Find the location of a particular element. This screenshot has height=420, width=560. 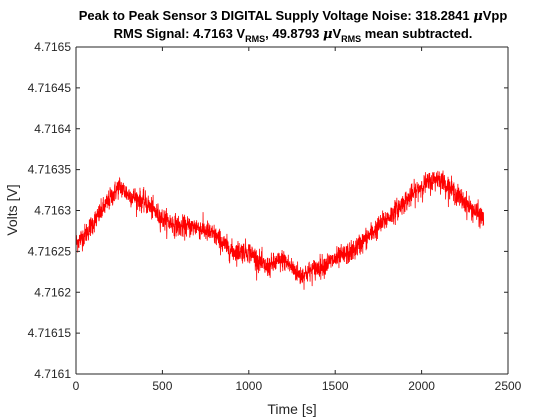

y-axis-label: Volts [V] is located at coordinates (12, 209).